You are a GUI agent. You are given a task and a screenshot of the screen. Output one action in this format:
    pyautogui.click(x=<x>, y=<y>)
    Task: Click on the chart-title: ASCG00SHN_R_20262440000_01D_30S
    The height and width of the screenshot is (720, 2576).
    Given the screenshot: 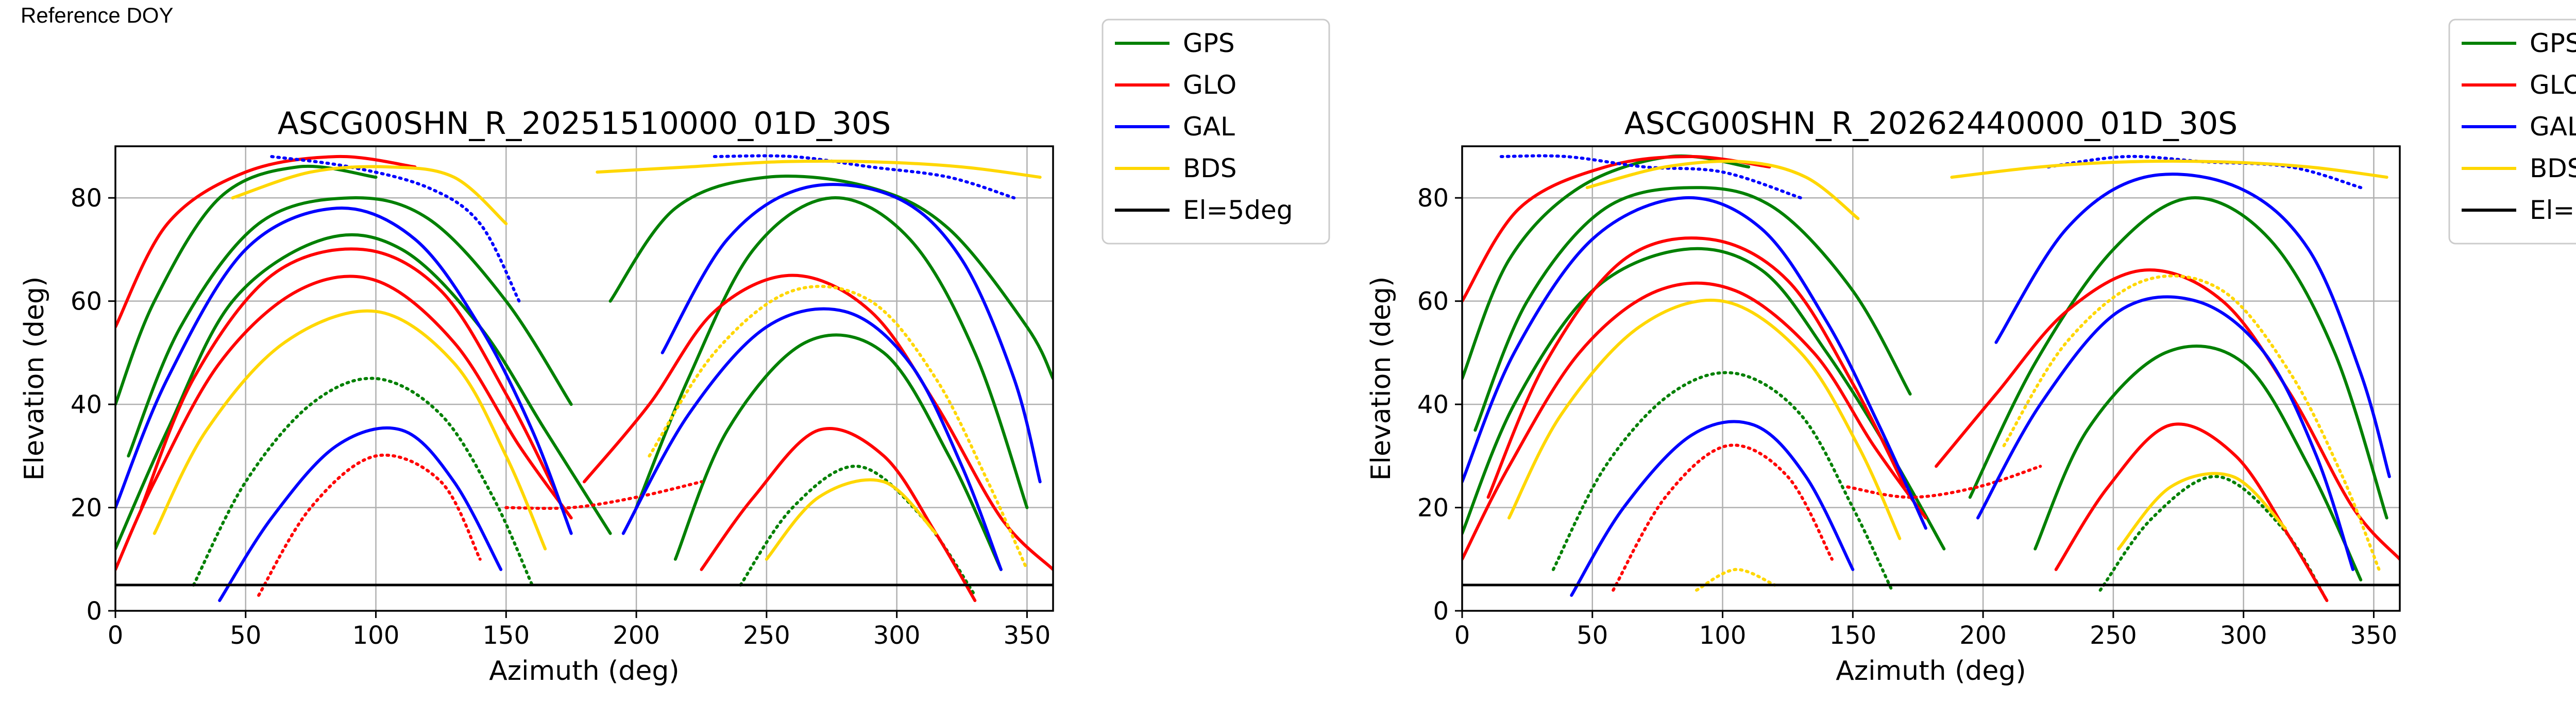 What is the action you would take?
    pyautogui.click(x=1931, y=124)
    